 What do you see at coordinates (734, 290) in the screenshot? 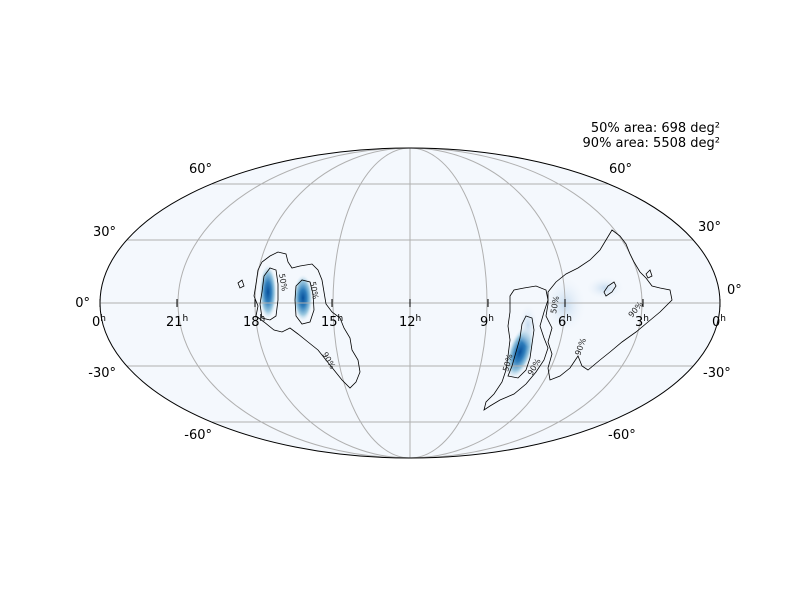
I see `dec-label-right-0: 0°` at bounding box center [734, 290].